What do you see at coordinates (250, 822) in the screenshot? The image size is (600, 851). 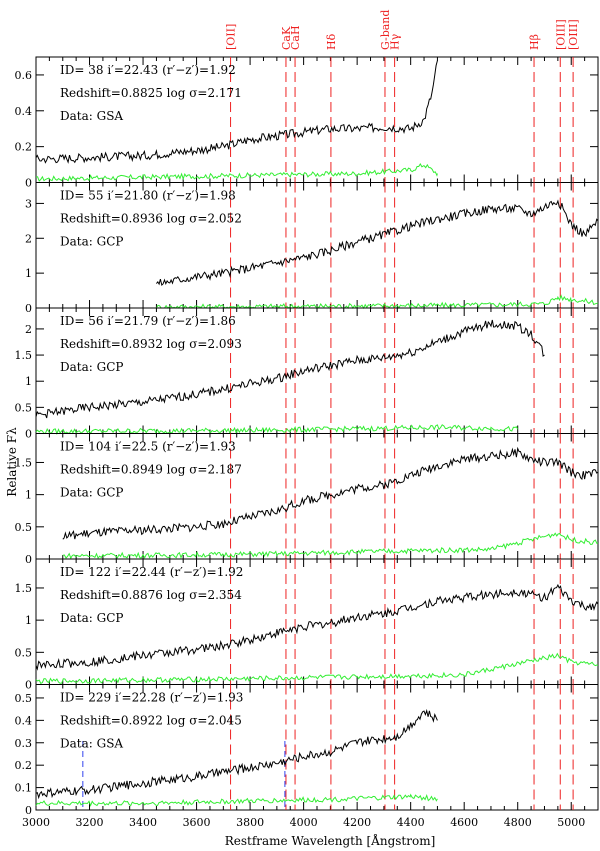 I see `x-tick-label: 3800` at bounding box center [250, 822].